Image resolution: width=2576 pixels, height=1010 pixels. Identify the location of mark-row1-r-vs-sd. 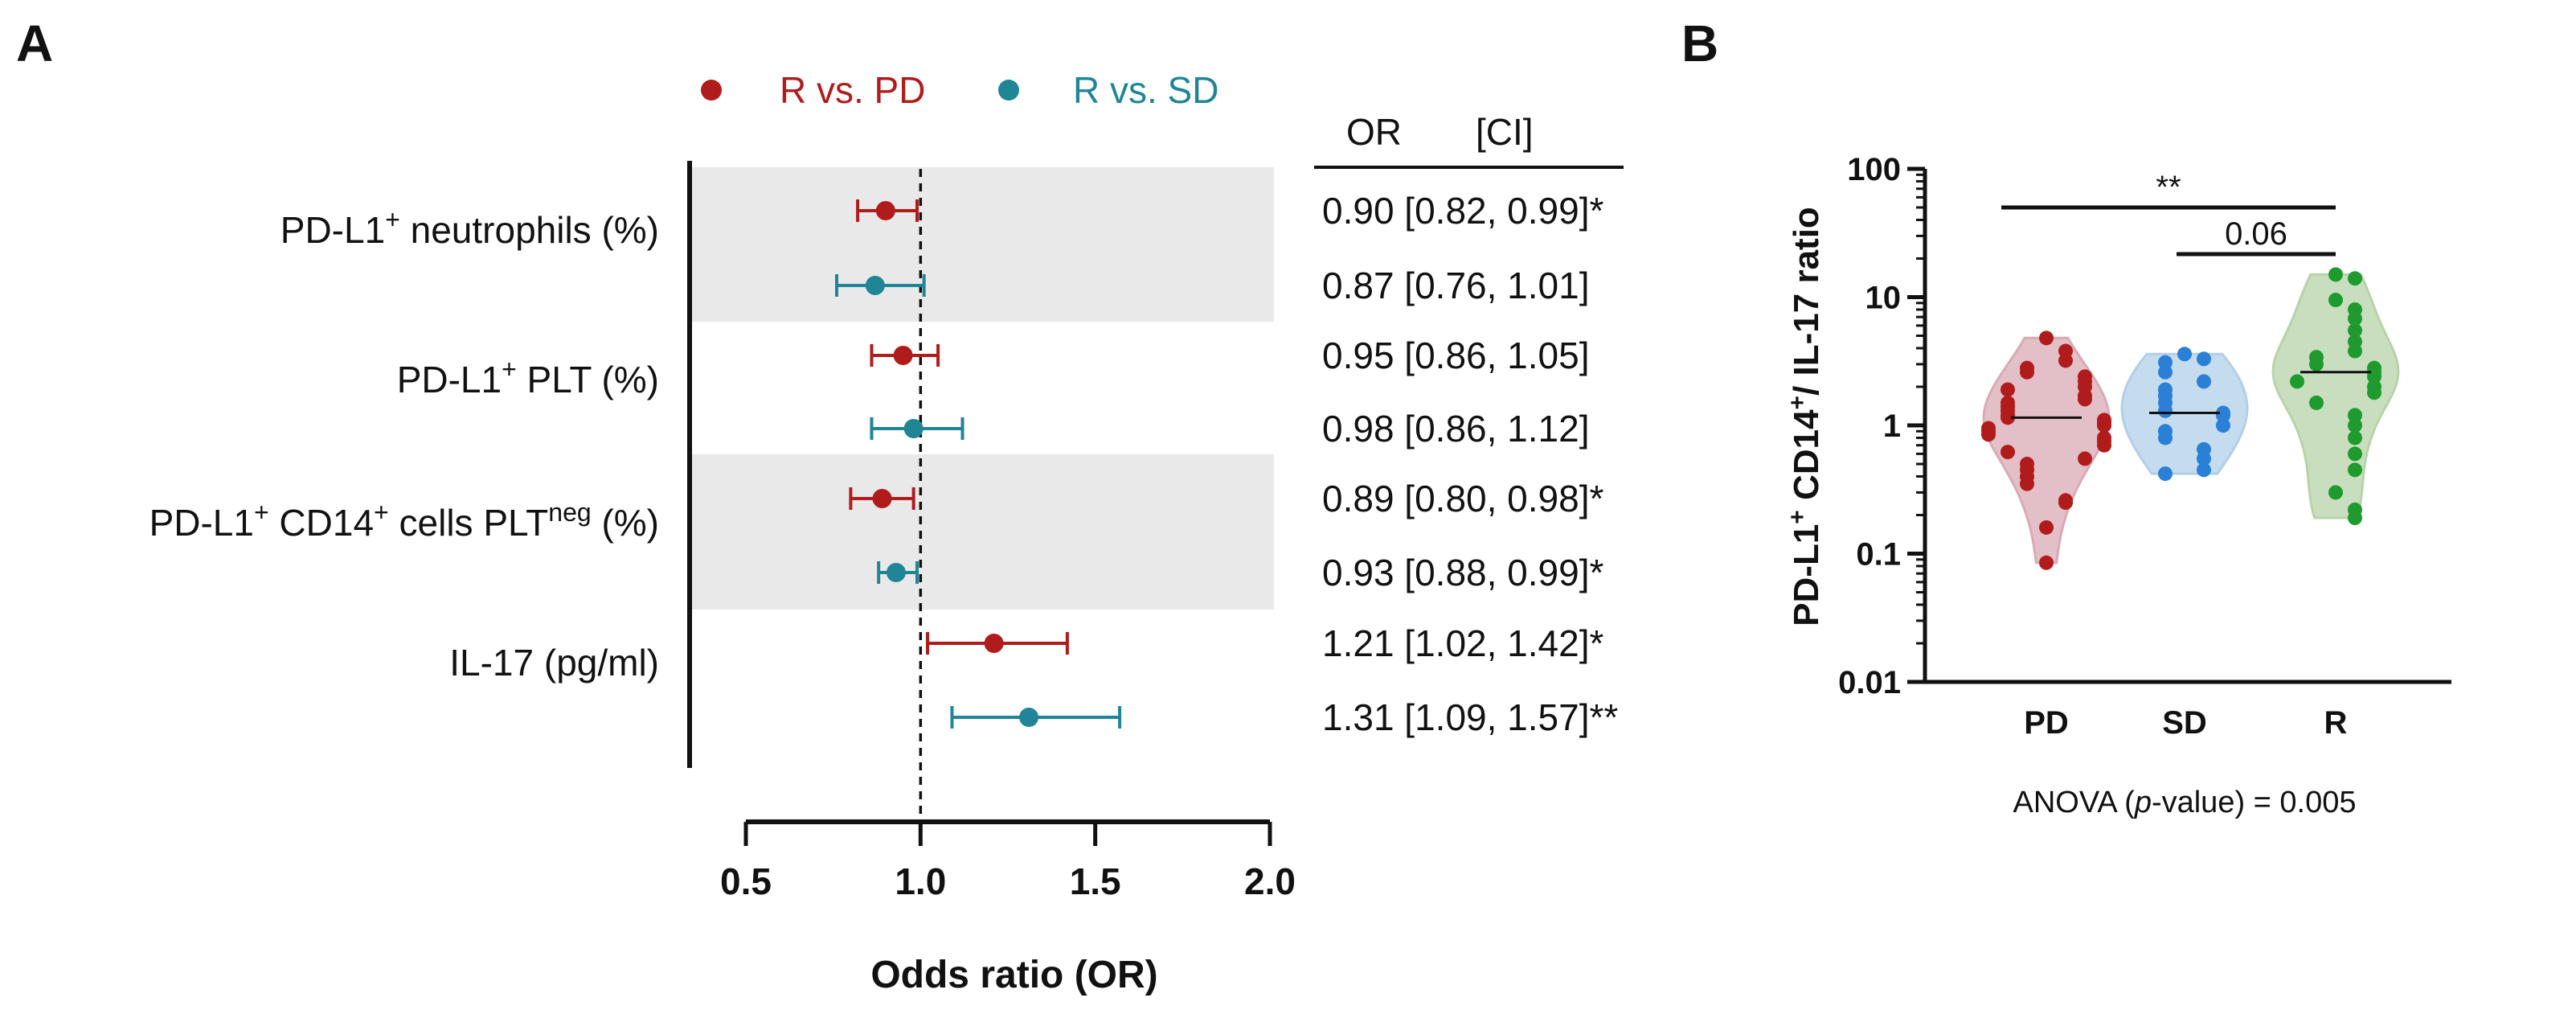
(917, 428).